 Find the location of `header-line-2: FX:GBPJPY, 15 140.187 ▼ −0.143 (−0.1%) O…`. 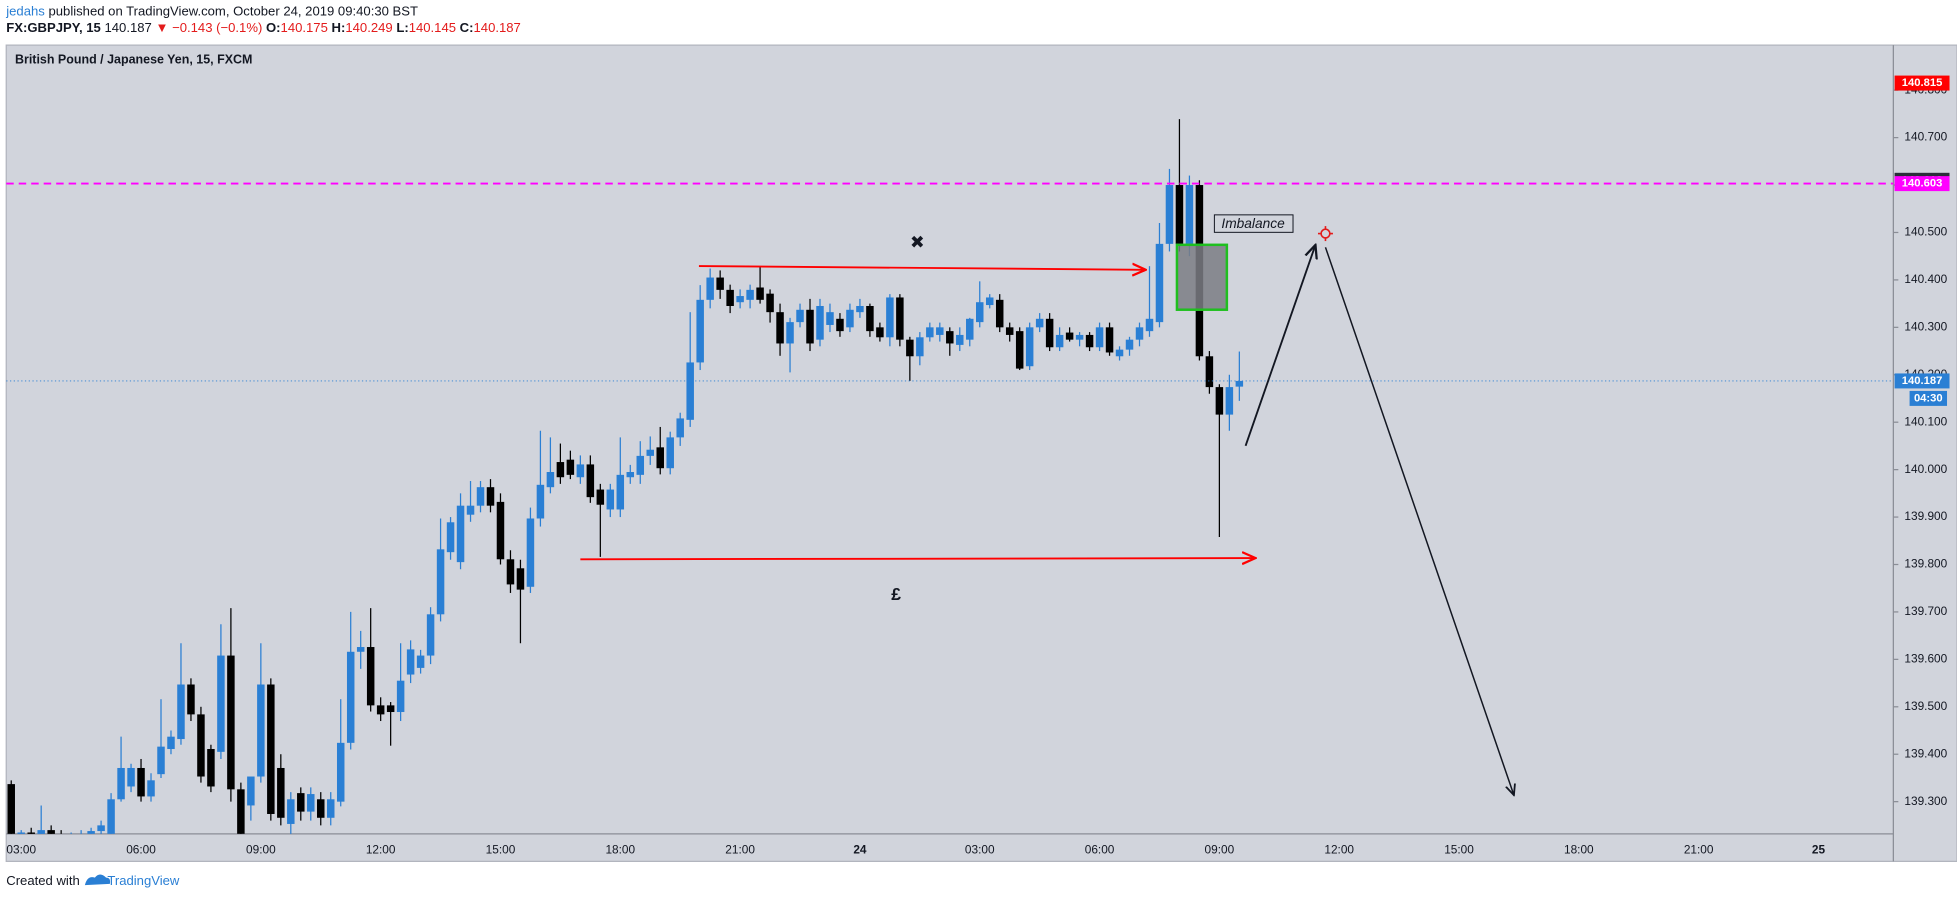

header-line-2: FX:GBPJPY, 15 140.187 ▼ −0.143 (−0.1%) O… is located at coordinates (263, 27).